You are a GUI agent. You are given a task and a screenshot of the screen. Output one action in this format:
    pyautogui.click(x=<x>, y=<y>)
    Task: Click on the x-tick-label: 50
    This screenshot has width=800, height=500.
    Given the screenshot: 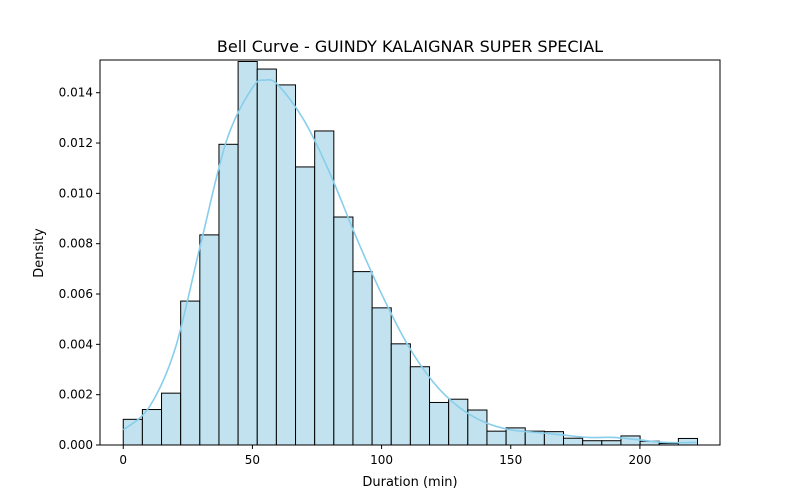 What is the action you would take?
    pyautogui.click(x=252, y=460)
    